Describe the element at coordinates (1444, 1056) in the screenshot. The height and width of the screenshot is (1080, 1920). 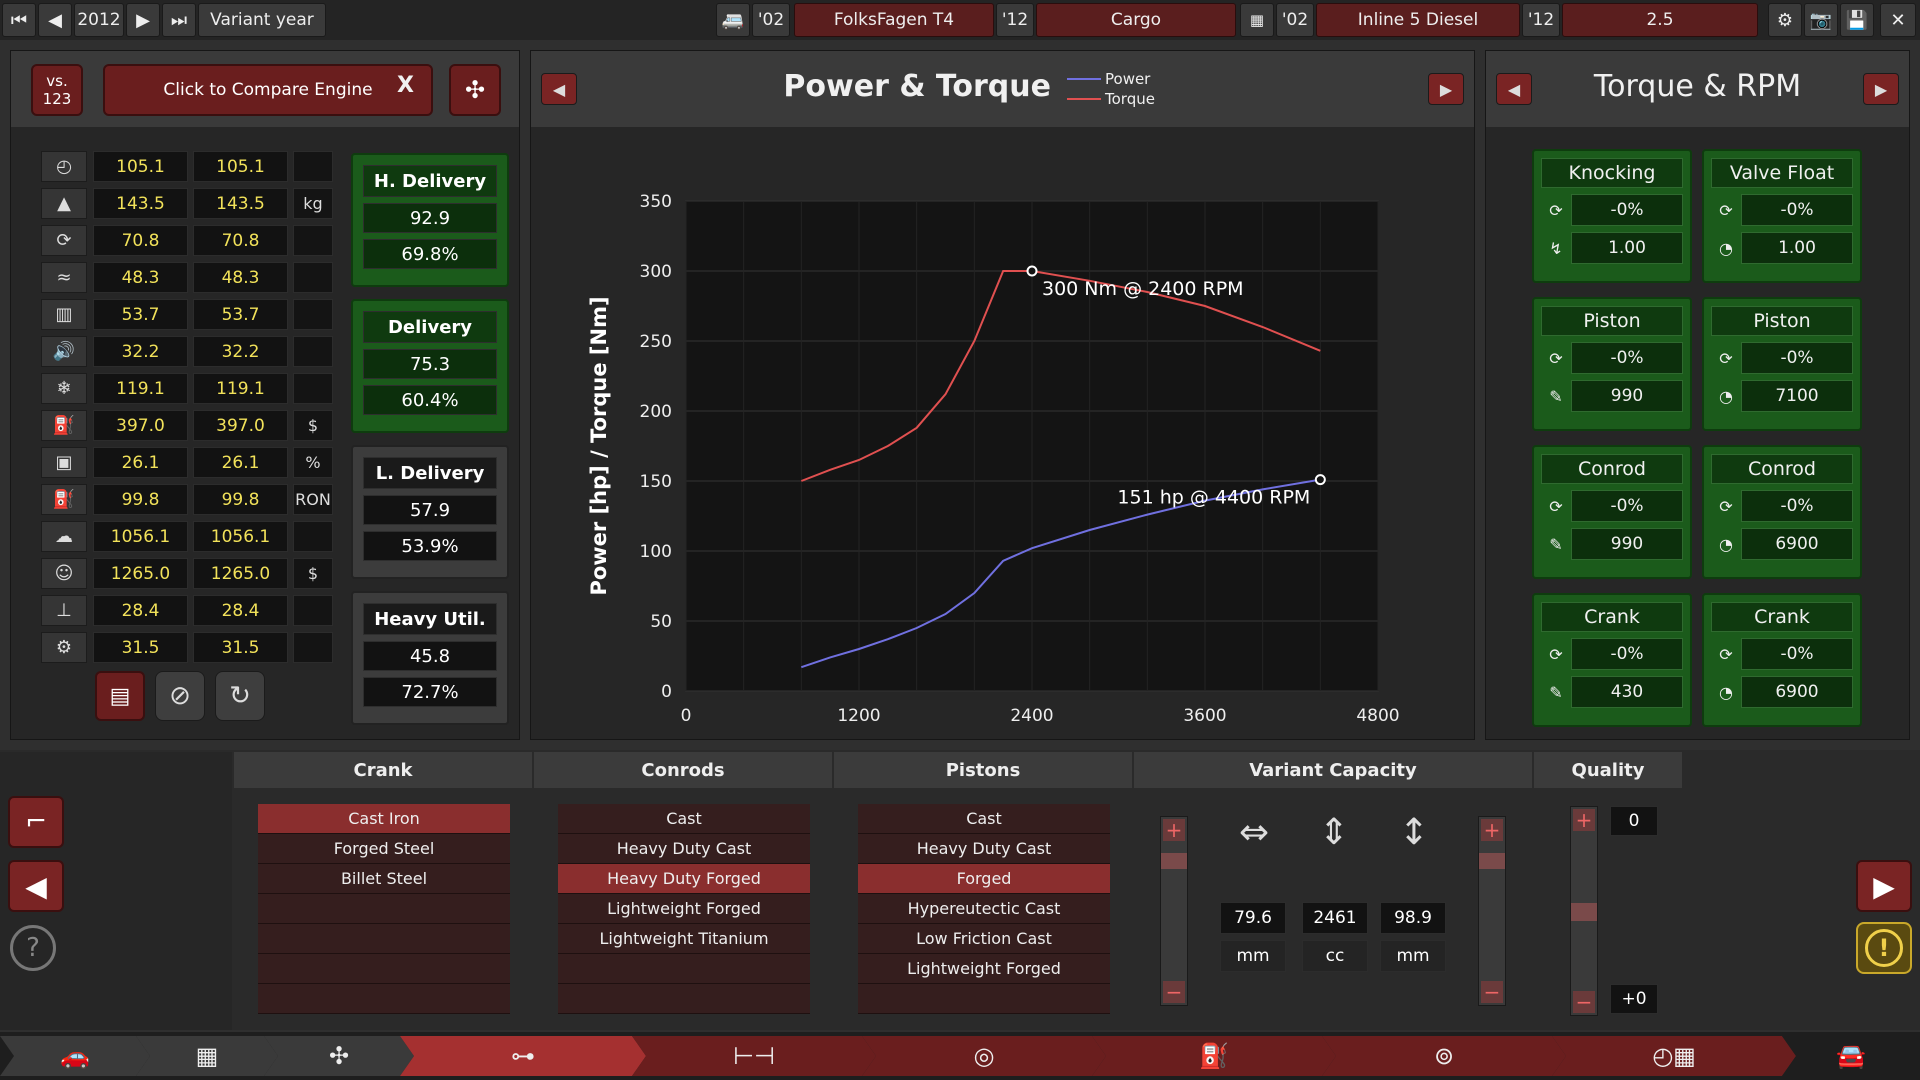
I see `nav-exhaust-icon: ⊚` at that location.